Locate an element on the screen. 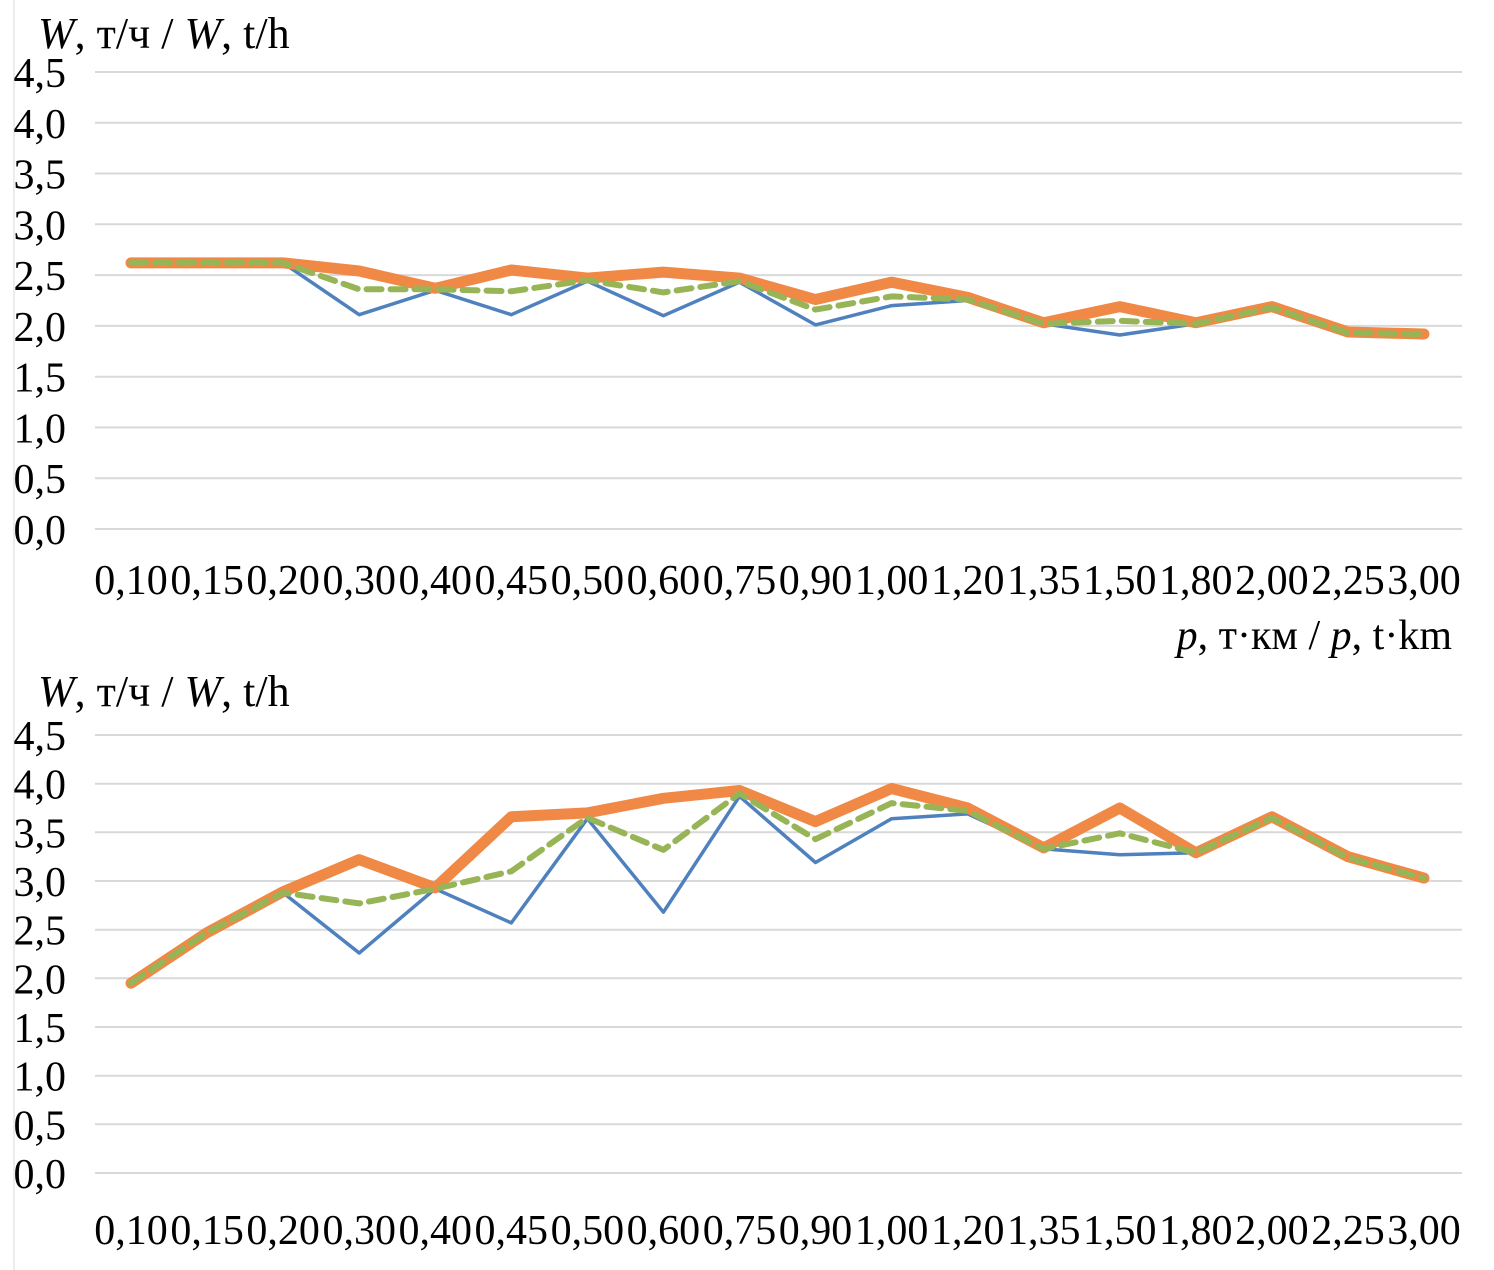 The width and height of the screenshot is (1494, 1270). xlabel-text: , t·km is located at coordinates (1401, 636).